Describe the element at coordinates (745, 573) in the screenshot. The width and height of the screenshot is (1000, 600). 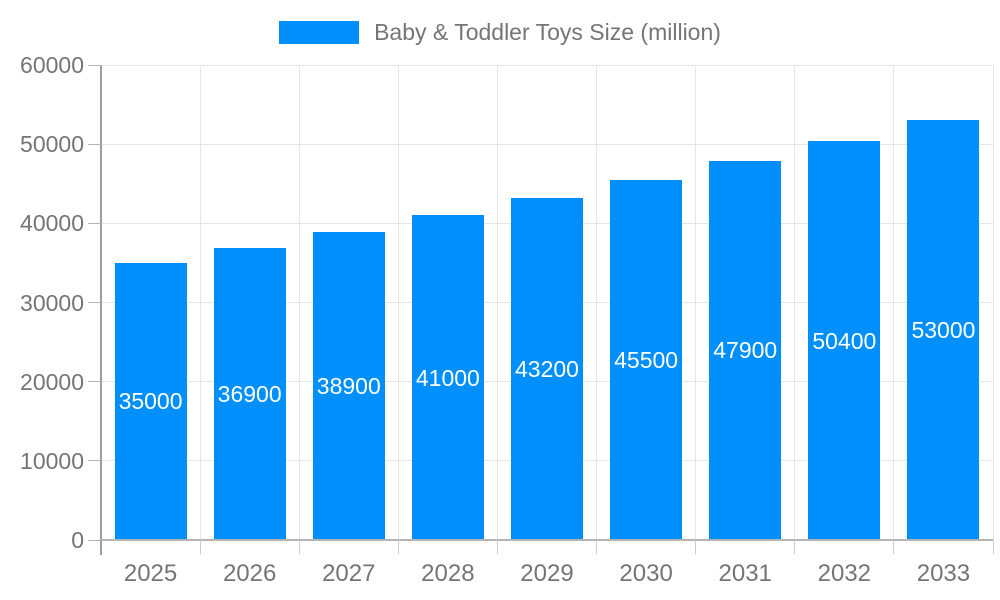
I see `x-axis-tick-label: 2031` at that location.